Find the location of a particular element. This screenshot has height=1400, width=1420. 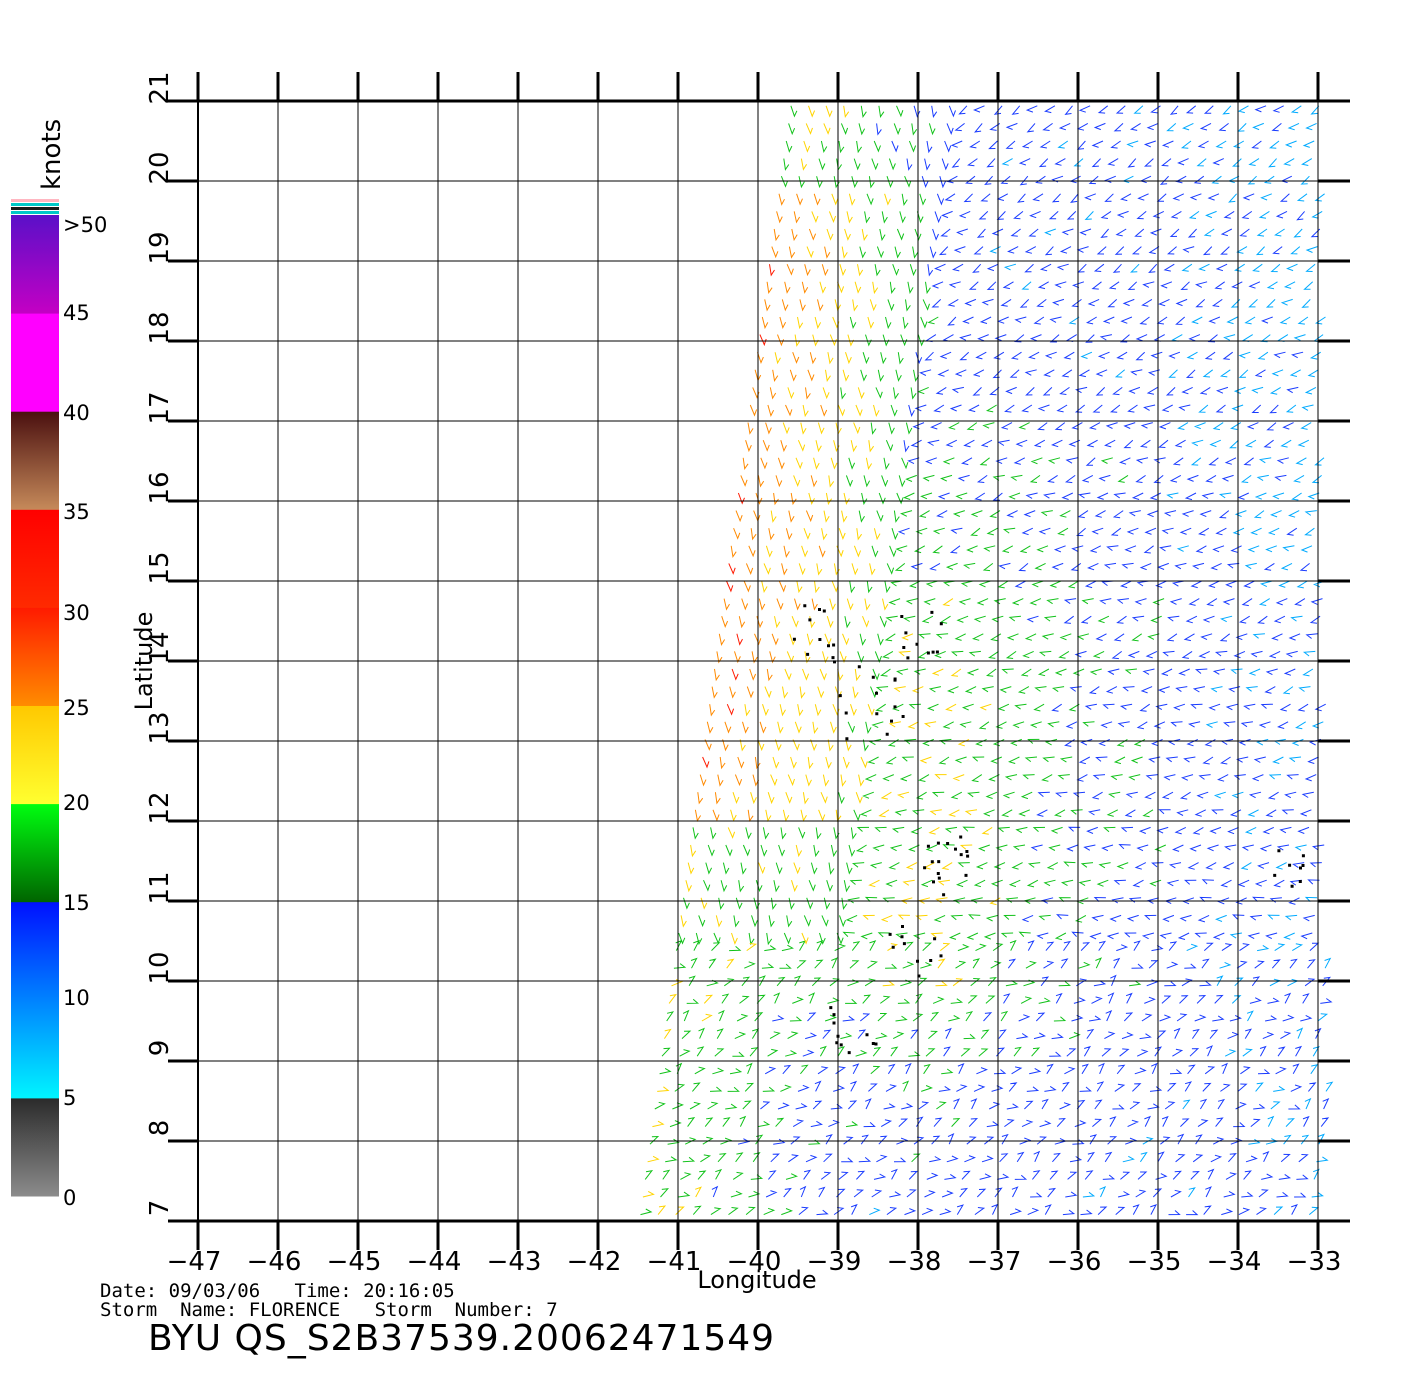

lon-tick-label: −42 is located at coordinates (594, 1262).